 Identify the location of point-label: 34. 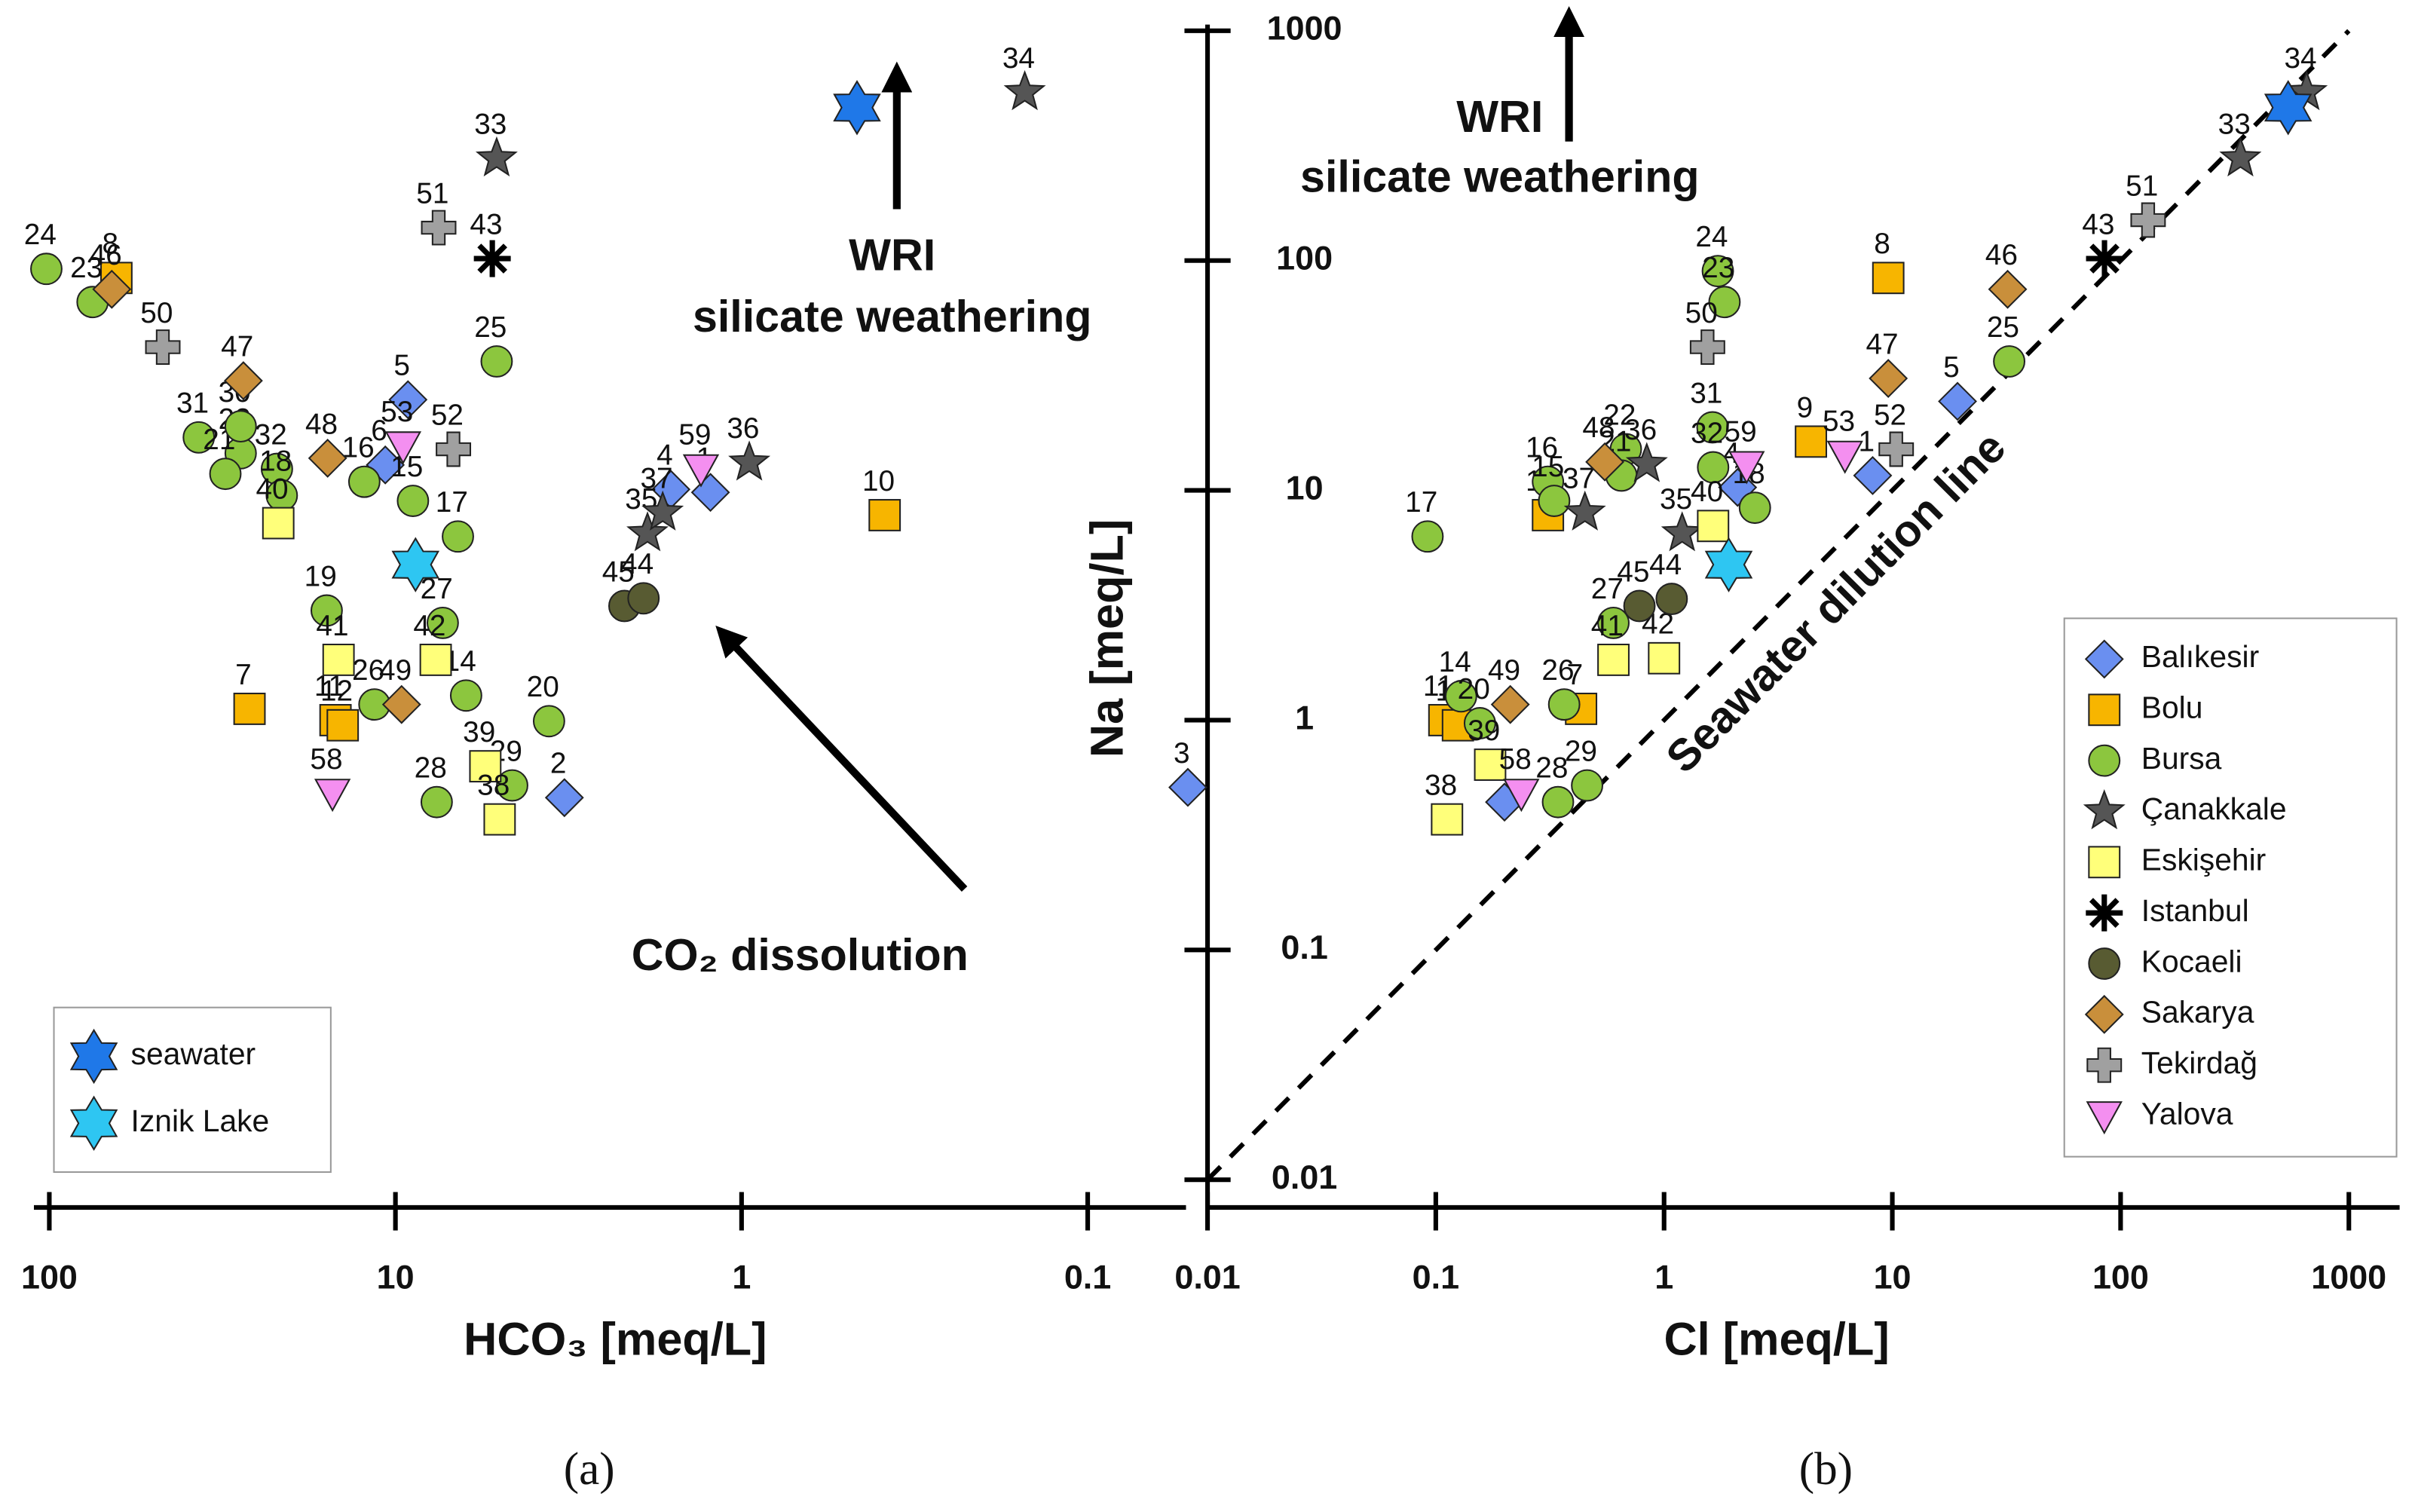
(2300, 59).